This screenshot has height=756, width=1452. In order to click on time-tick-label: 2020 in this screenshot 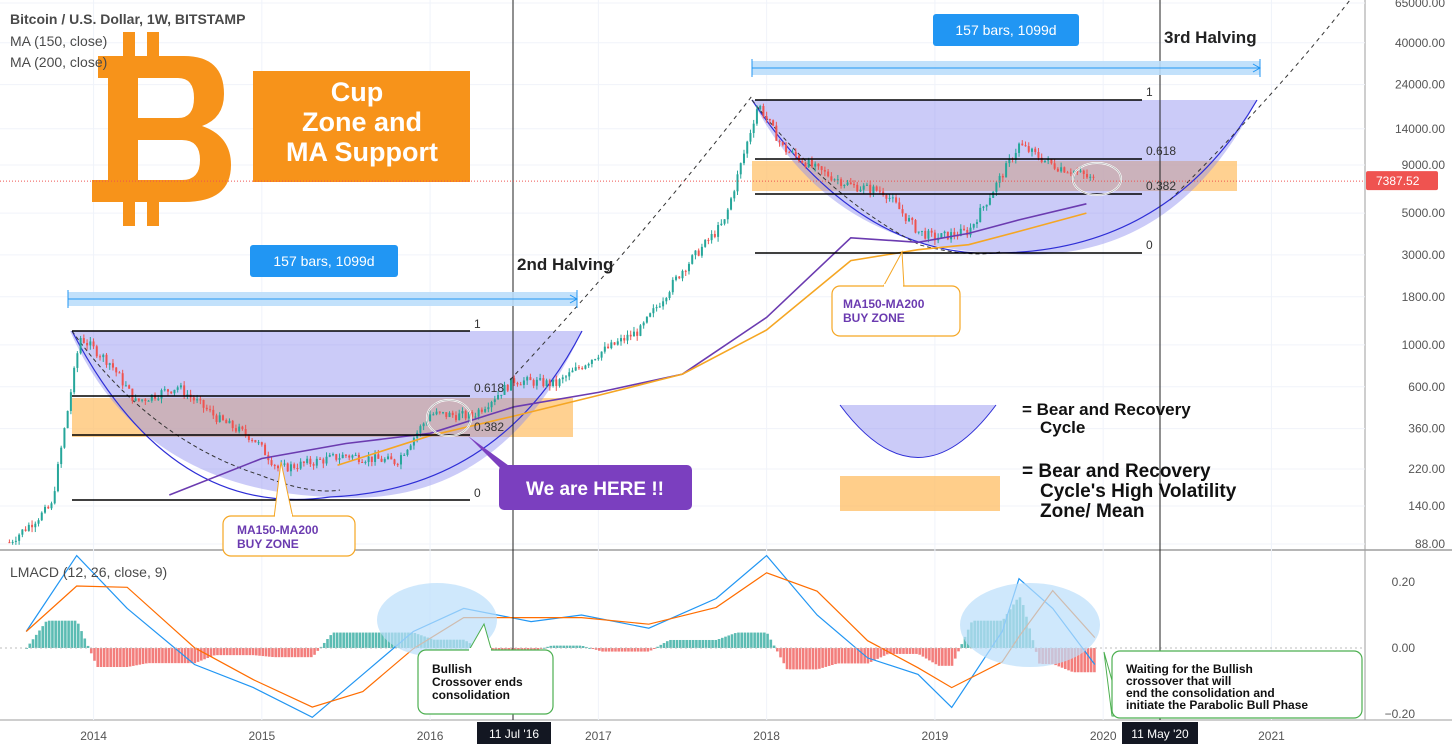, I will do `click(1103, 736)`.